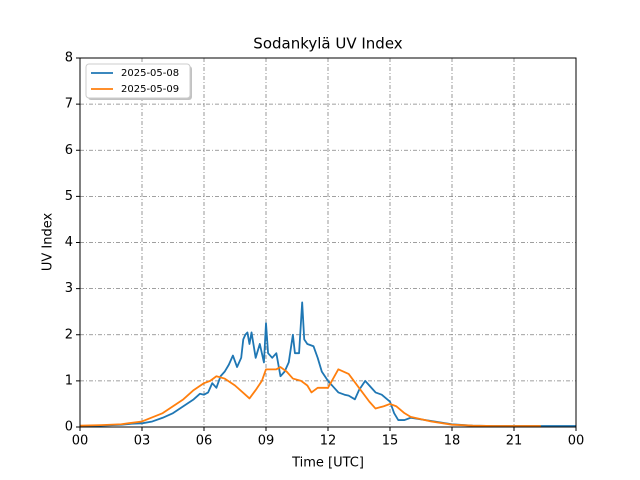 This screenshot has width=640, height=480. What do you see at coordinates (452, 441) in the screenshot?
I see `x-tick-label: 18` at bounding box center [452, 441].